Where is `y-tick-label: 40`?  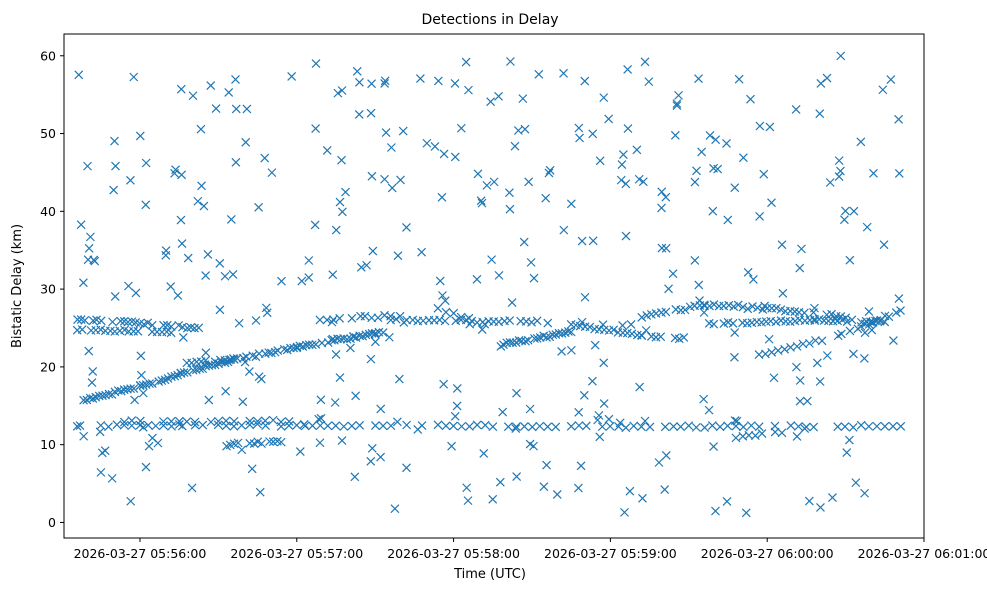 y-tick-label: 40 is located at coordinates (48, 211).